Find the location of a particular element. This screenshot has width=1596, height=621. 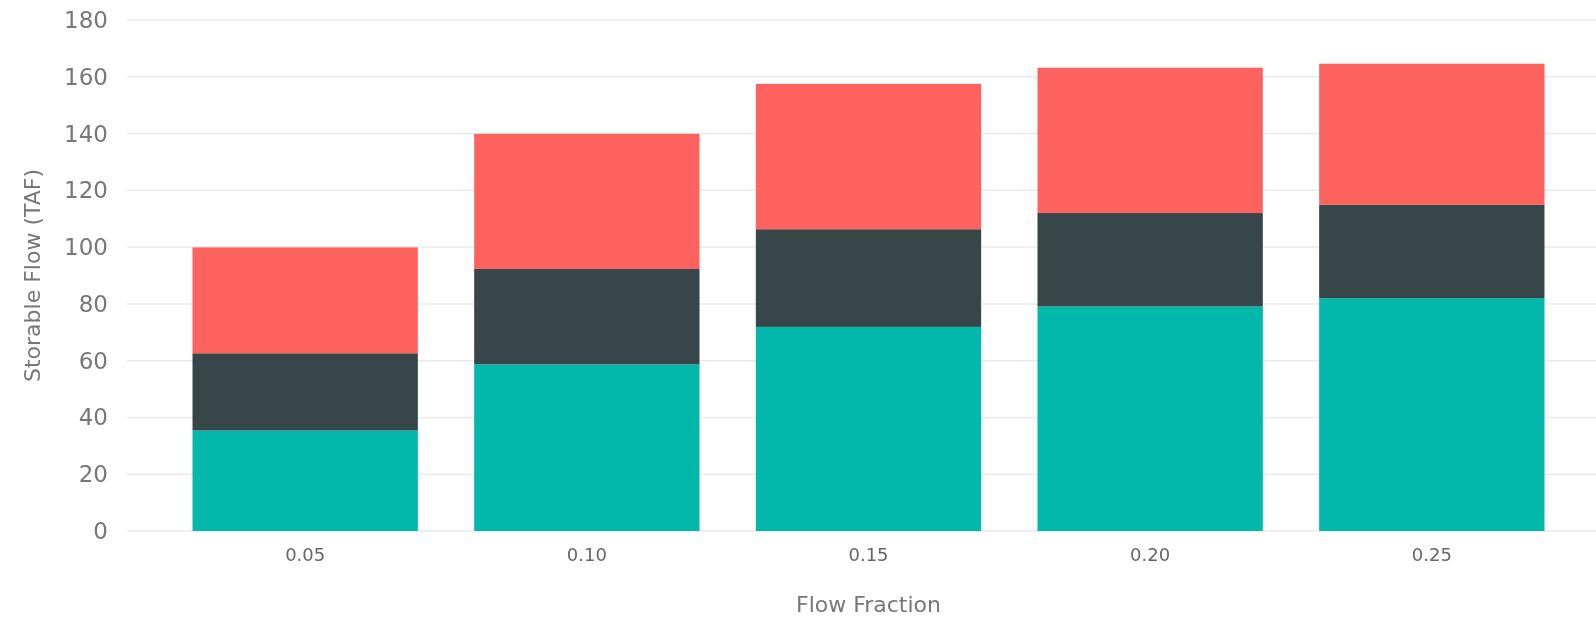

y-tick-label: 40 is located at coordinates (93, 417).